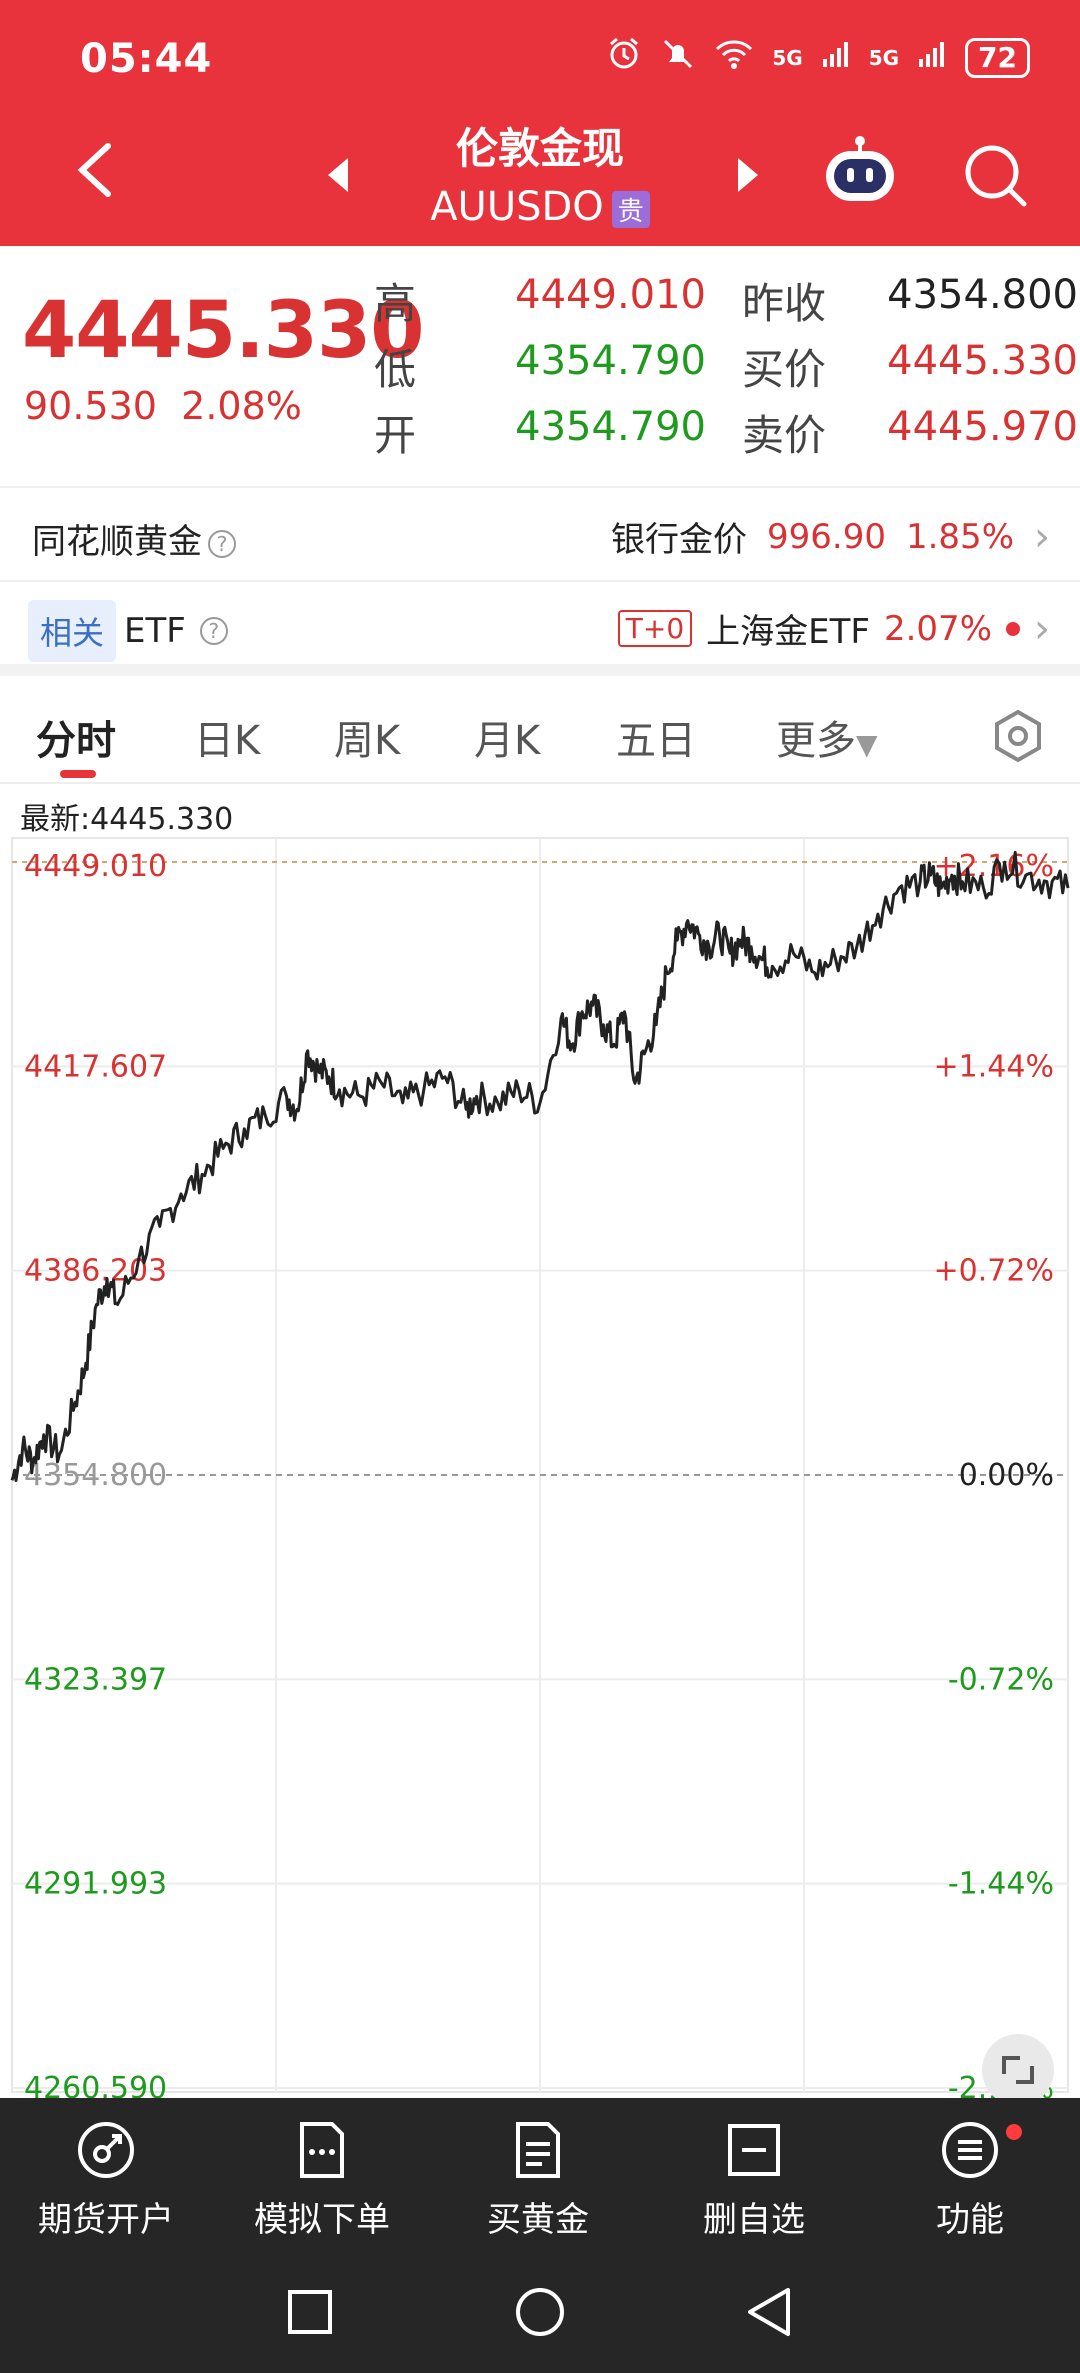 This screenshot has width=1080, height=2373. Describe the element at coordinates (95, 866) in the screenshot. I see `y-tick-label: 4449.010` at that location.